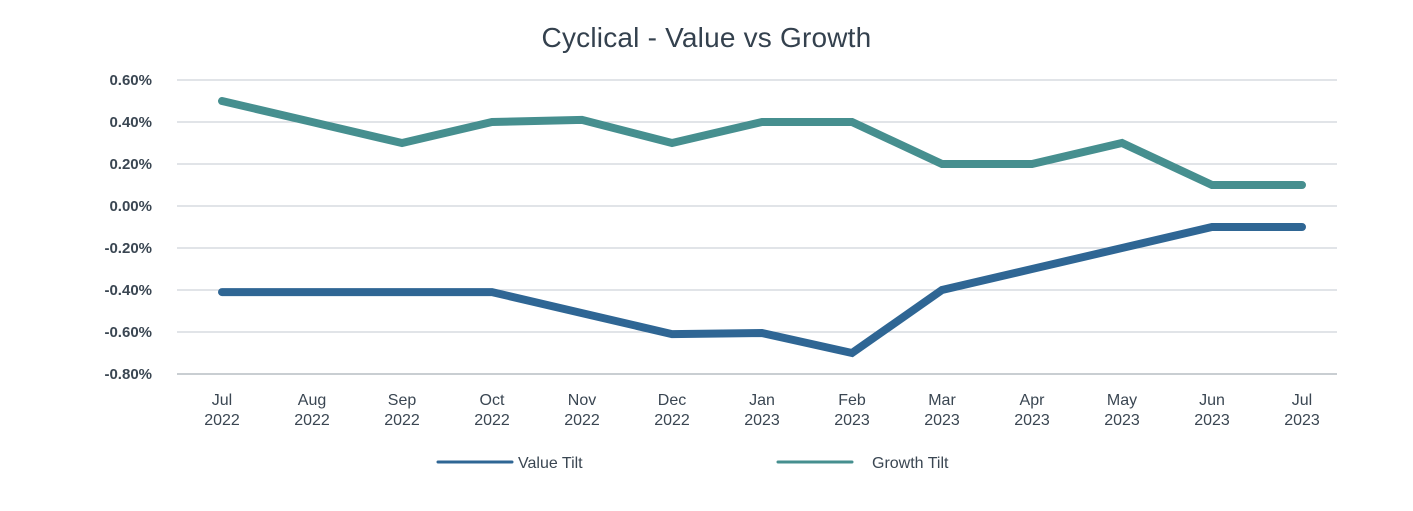  What do you see at coordinates (128, 374) in the screenshot?
I see `y-tick-label: -0.80%` at bounding box center [128, 374].